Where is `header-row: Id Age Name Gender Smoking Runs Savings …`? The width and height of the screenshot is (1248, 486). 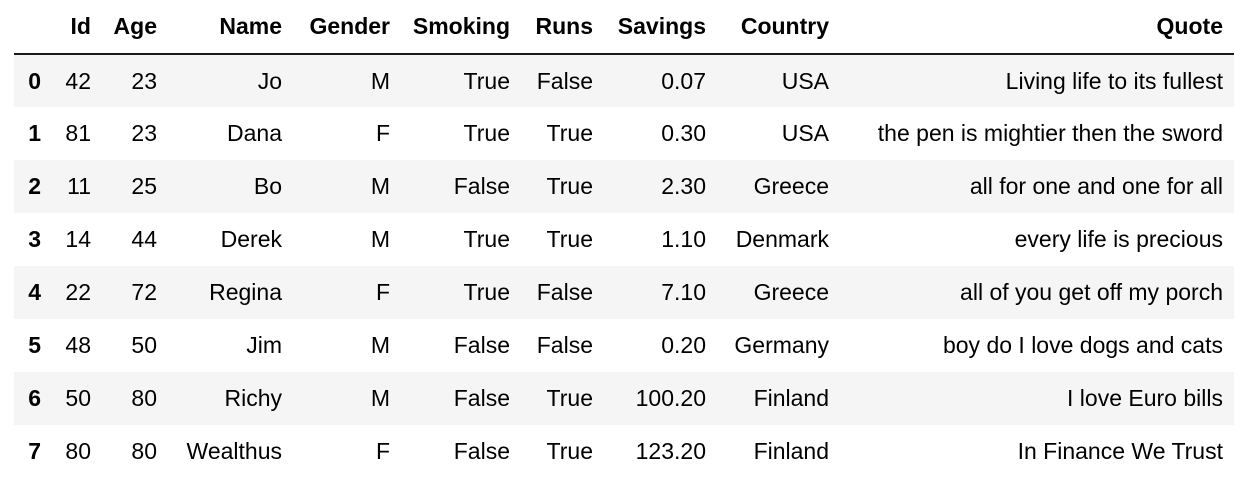
header-row: Id Age Name Gender Smoking Runs Savings … is located at coordinates (624, 27).